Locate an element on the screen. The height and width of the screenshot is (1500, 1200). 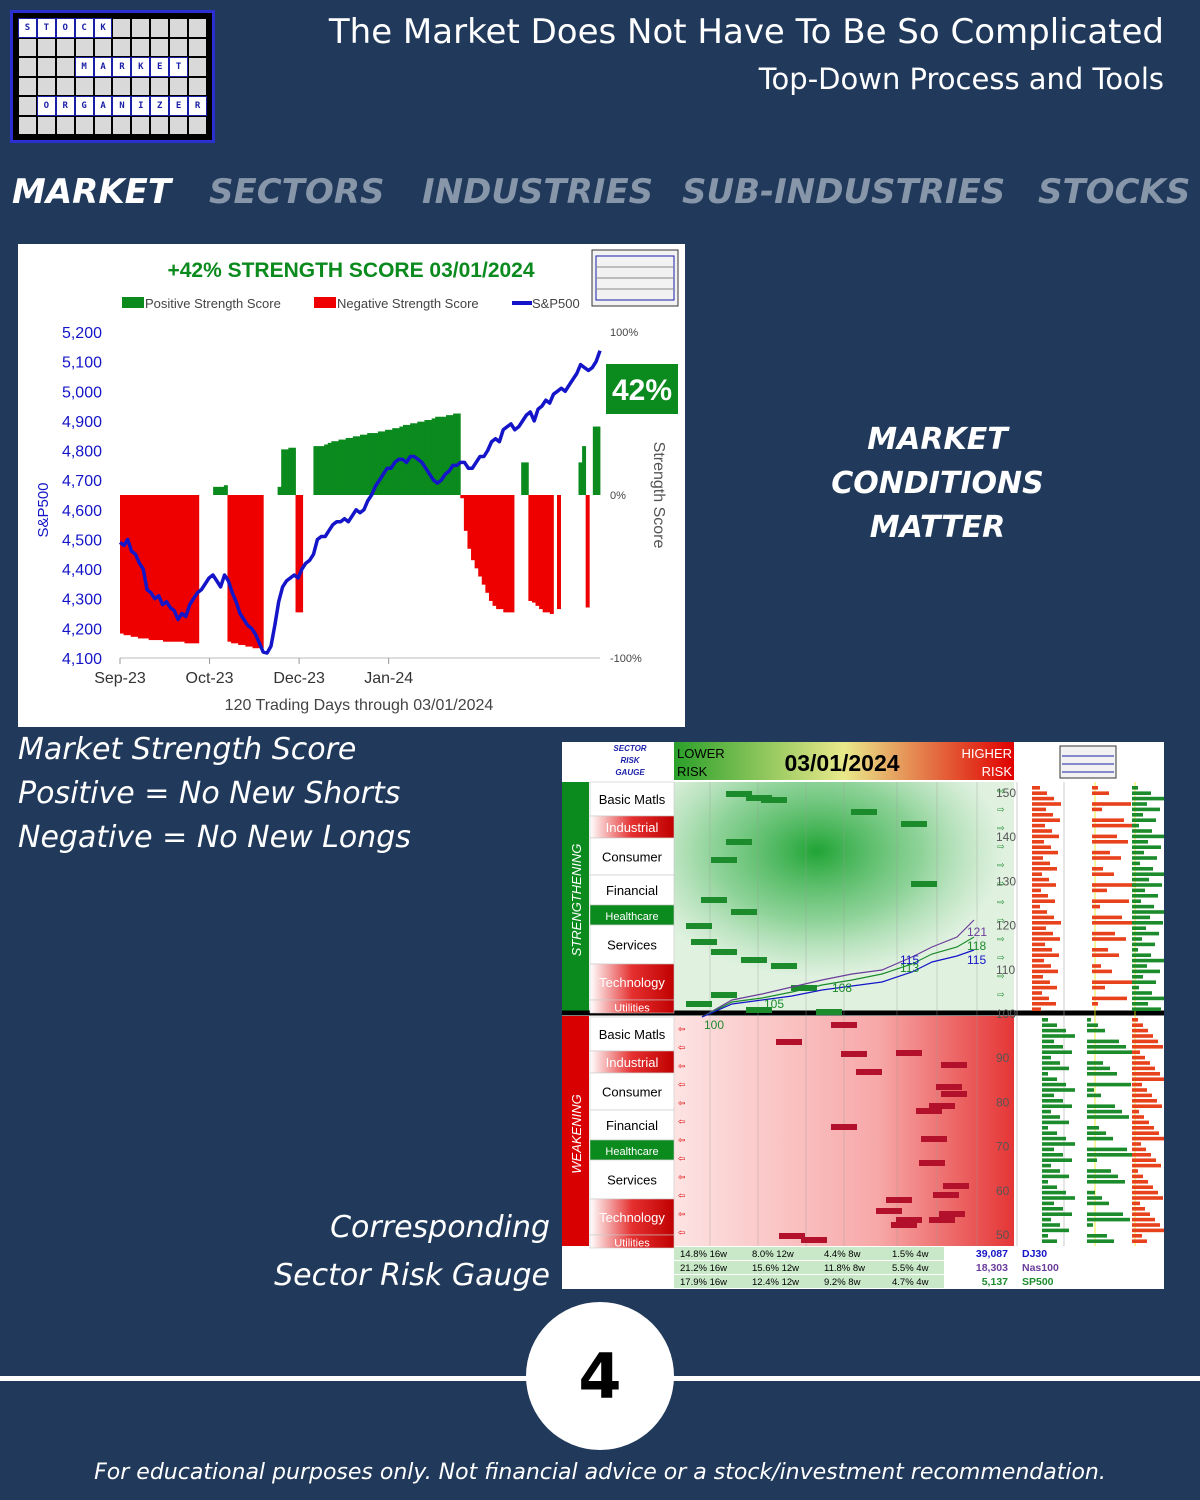
sector-label: Services is located at coordinates (632, 945).